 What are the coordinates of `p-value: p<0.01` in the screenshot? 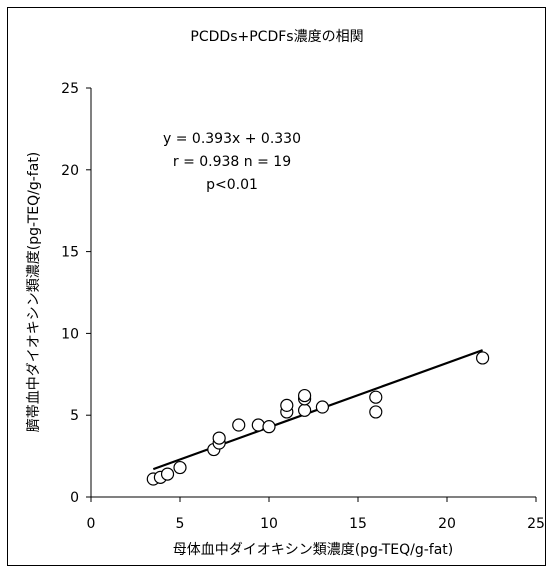 It's located at (232, 185).